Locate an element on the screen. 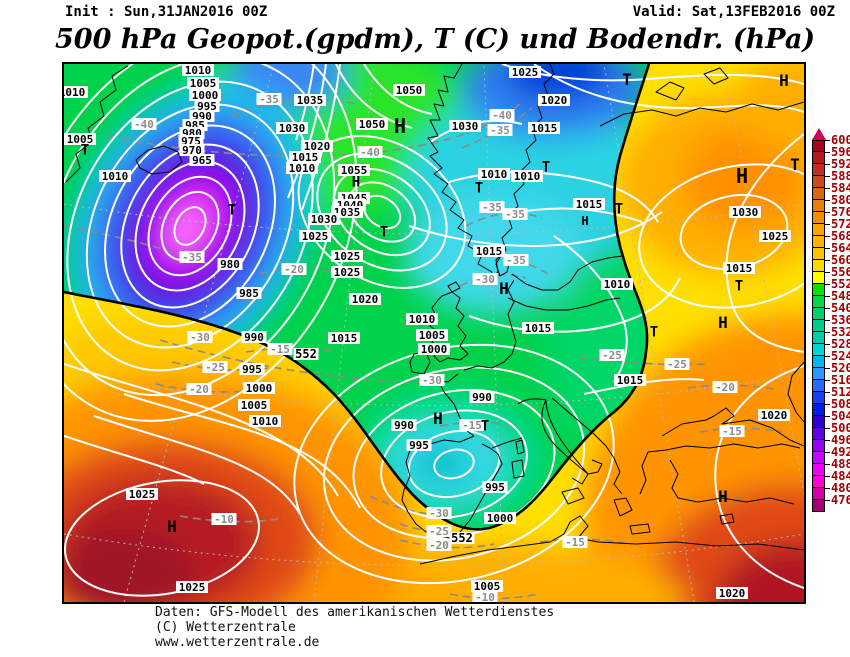 Image resolution: width=850 pixels, height=657 pixels. colorbar-segments is located at coordinates (819, 326).